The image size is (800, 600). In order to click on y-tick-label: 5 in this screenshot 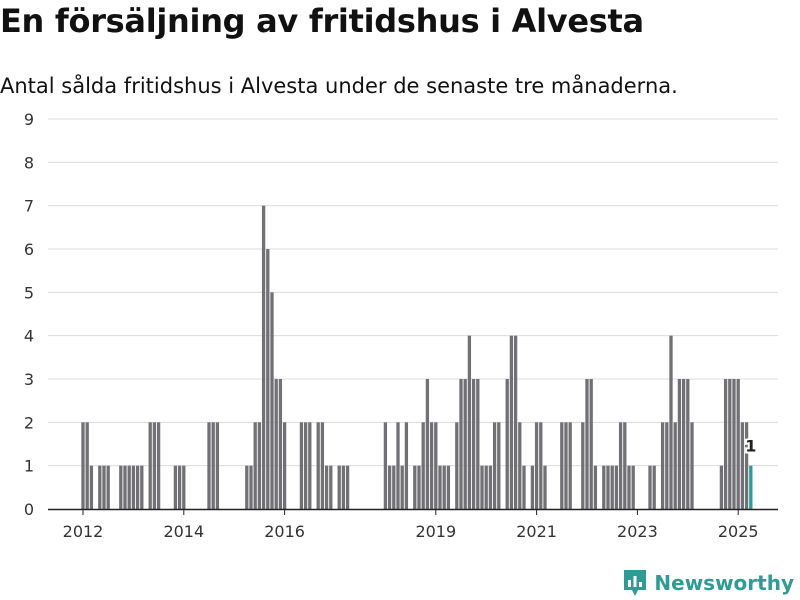, I will do `click(29, 292)`.